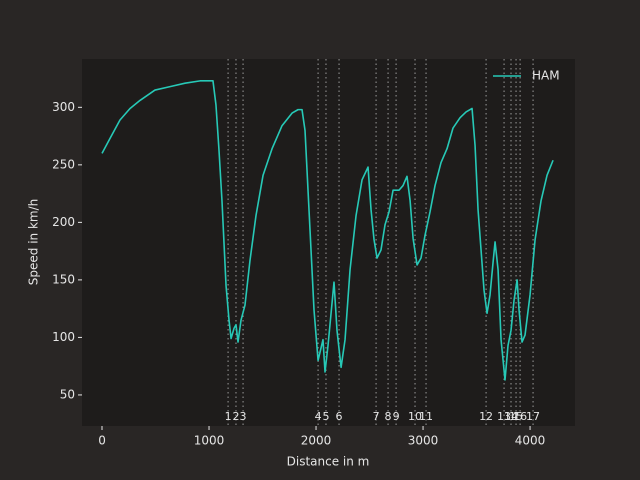 This screenshot has width=640, height=480. Describe the element at coordinates (63, 222) in the screenshot. I see `y-tick-label: 200` at that location.